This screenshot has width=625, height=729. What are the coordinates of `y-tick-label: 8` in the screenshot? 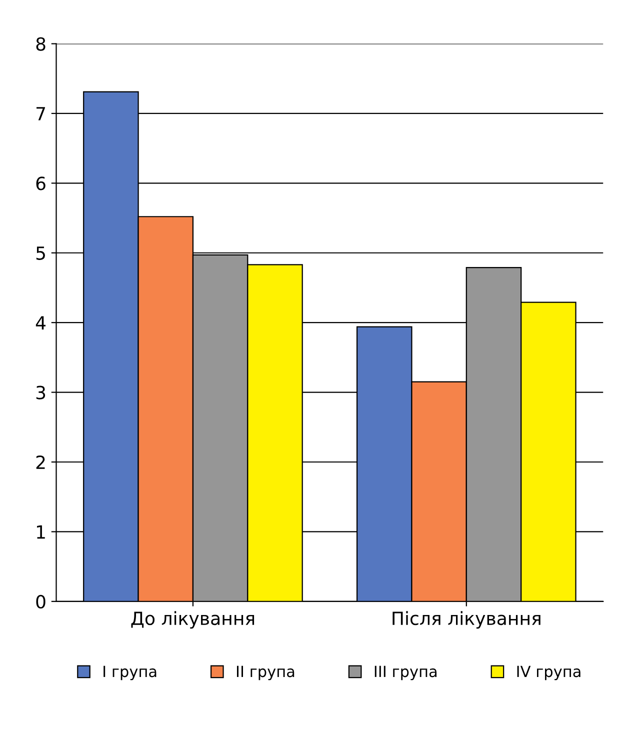 It's located at (41, 44).